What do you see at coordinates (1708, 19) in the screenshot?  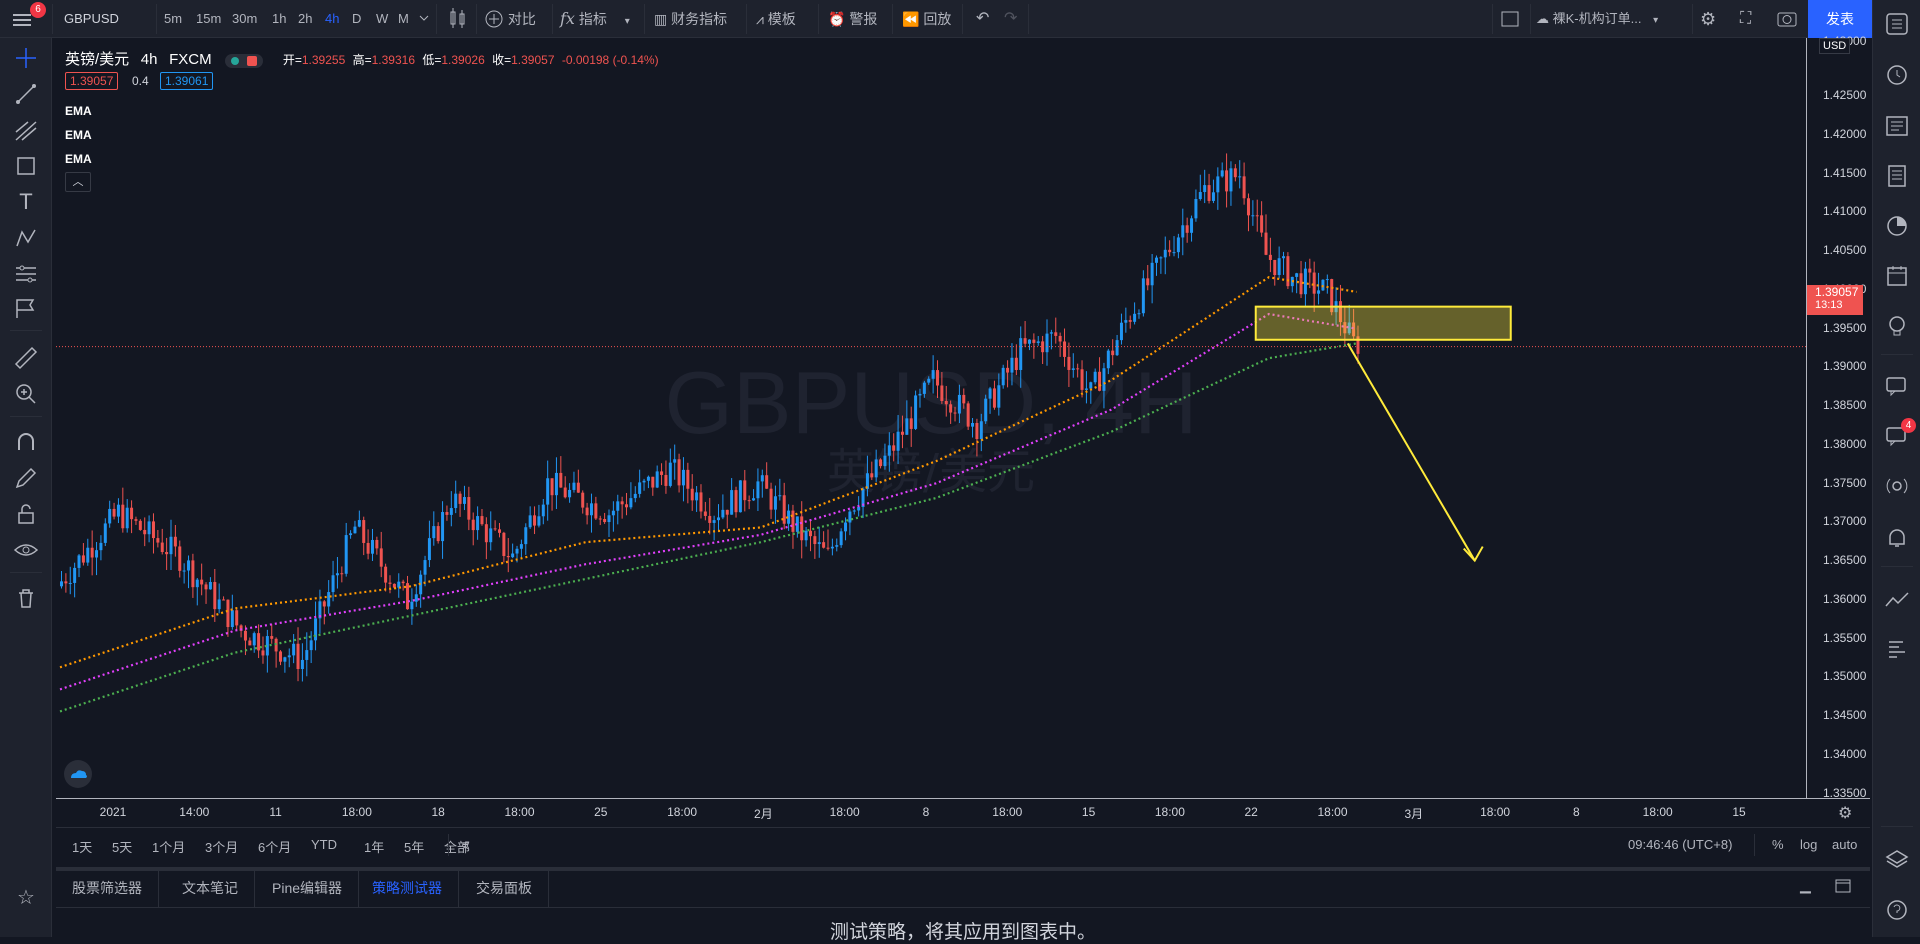 I see `settings-button: ⚙` at bounding box center [1708, 19].